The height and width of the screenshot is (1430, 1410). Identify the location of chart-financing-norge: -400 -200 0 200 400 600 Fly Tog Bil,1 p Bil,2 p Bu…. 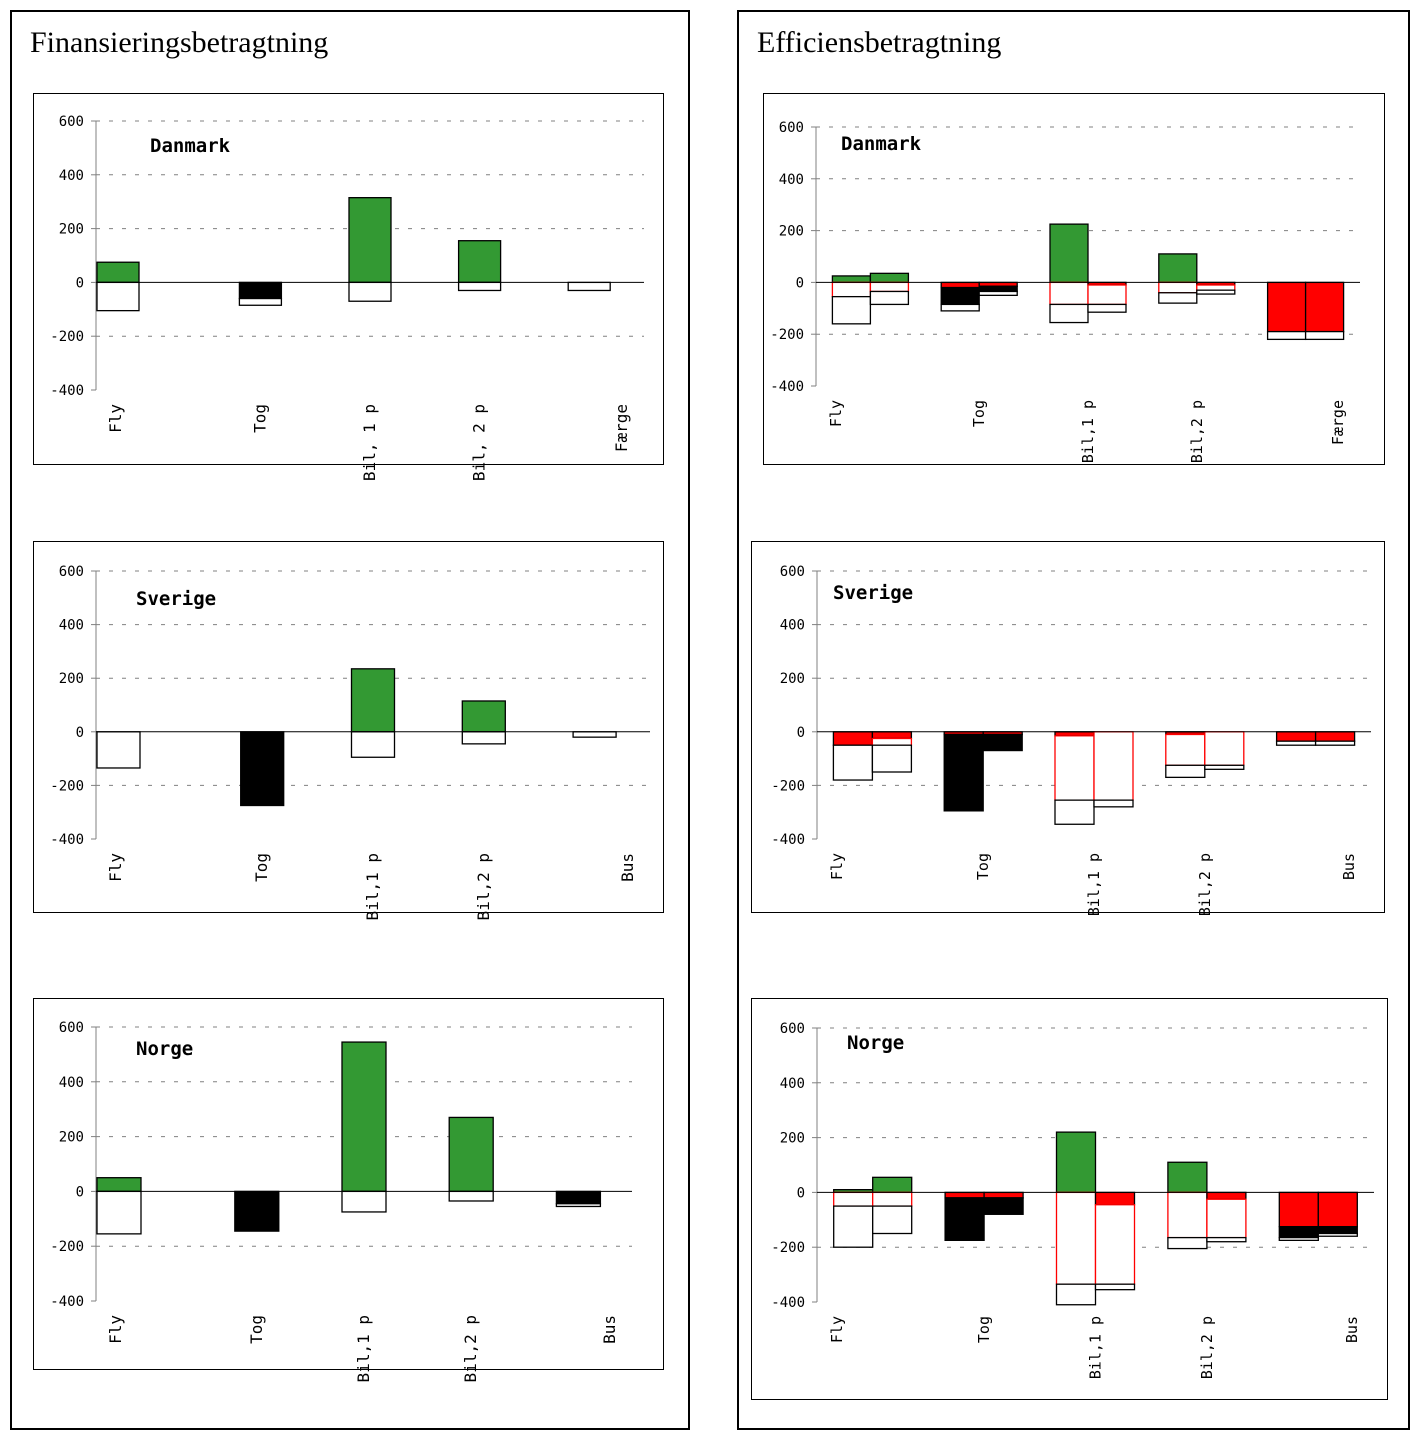
(348, 1190).